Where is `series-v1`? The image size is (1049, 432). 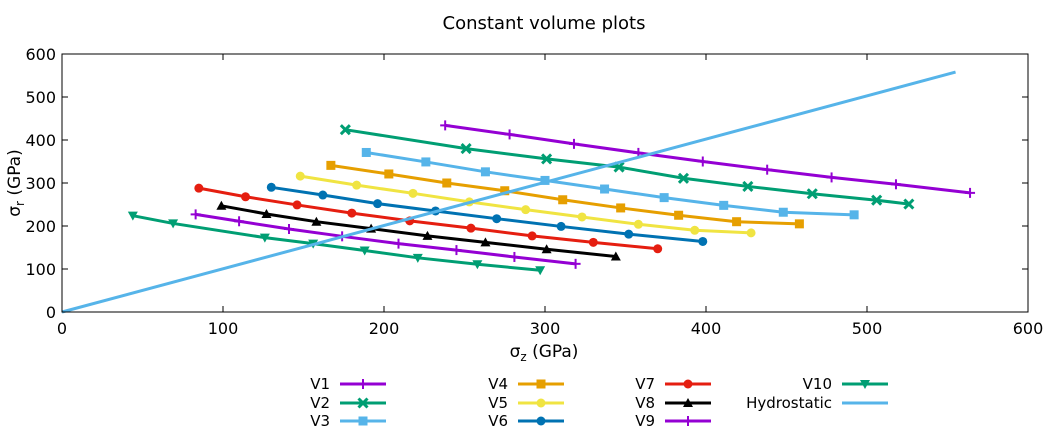
series-v1 is located at coordinates (708, 159).